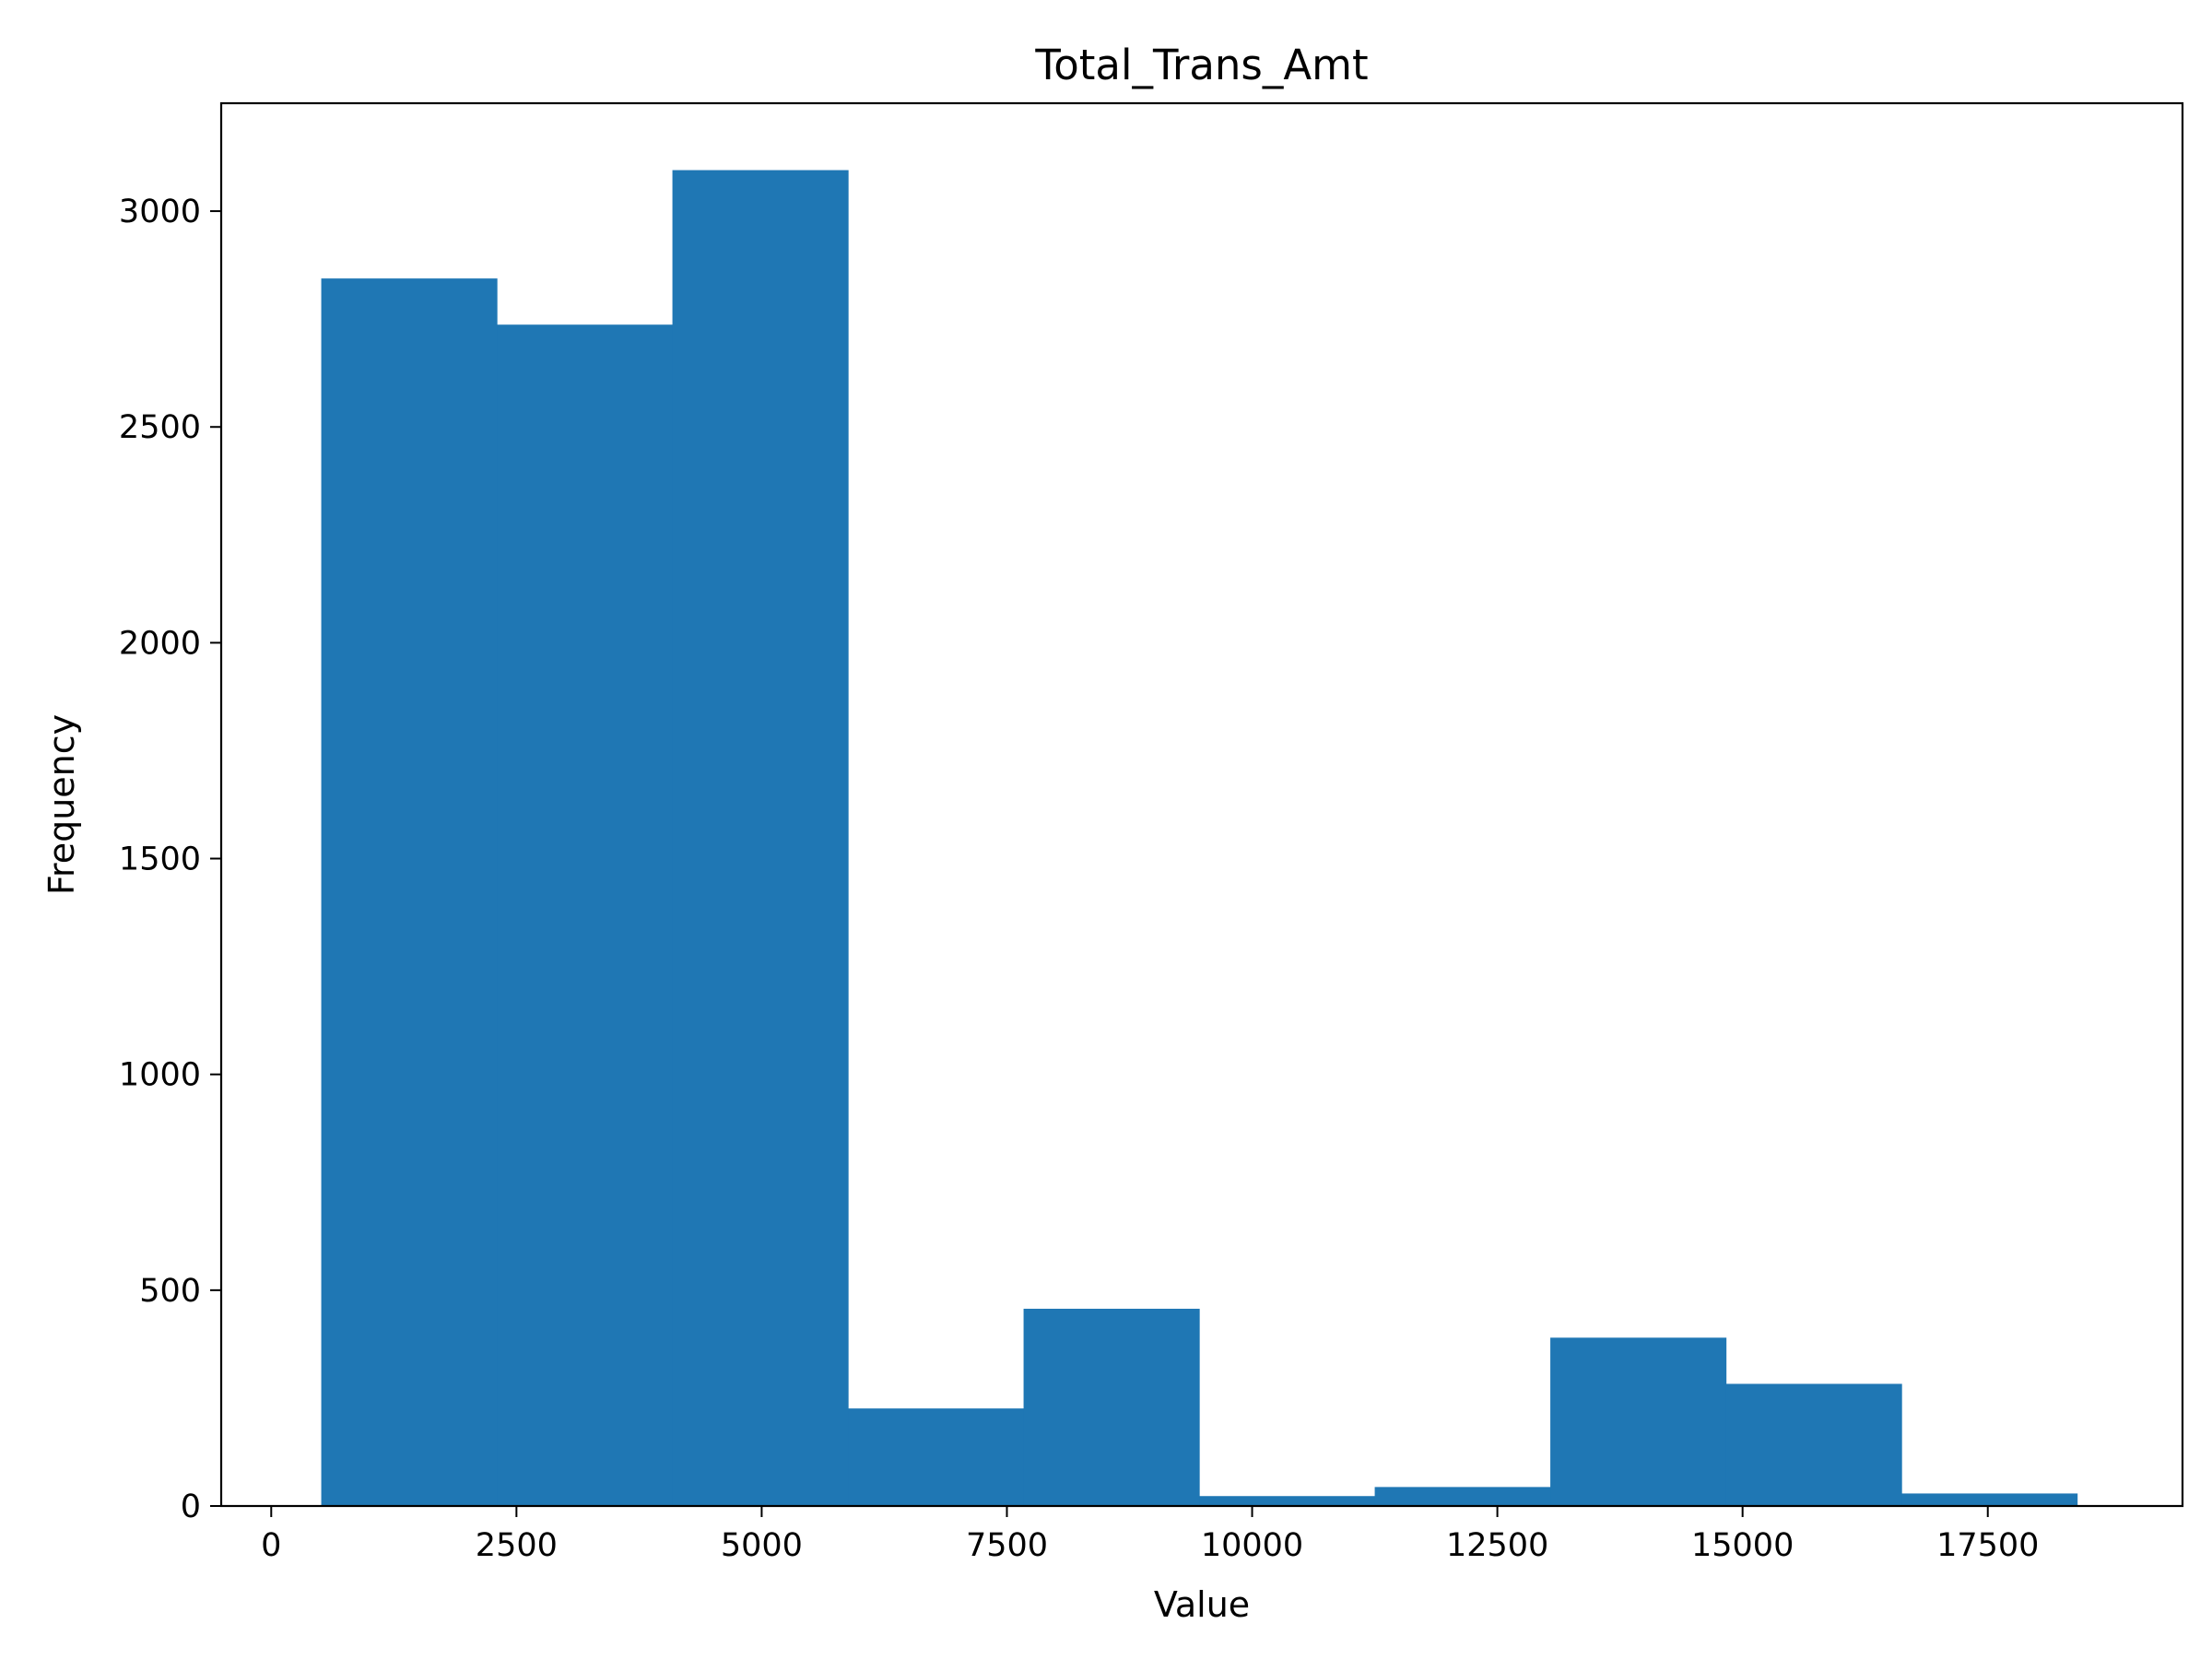 The width and height of the screenshot is (2212, 1659). What do you see at coordinates (61, 804) in the screenshot?
I see `y-axis-title: Frequency` at bounding box center [61, 804].